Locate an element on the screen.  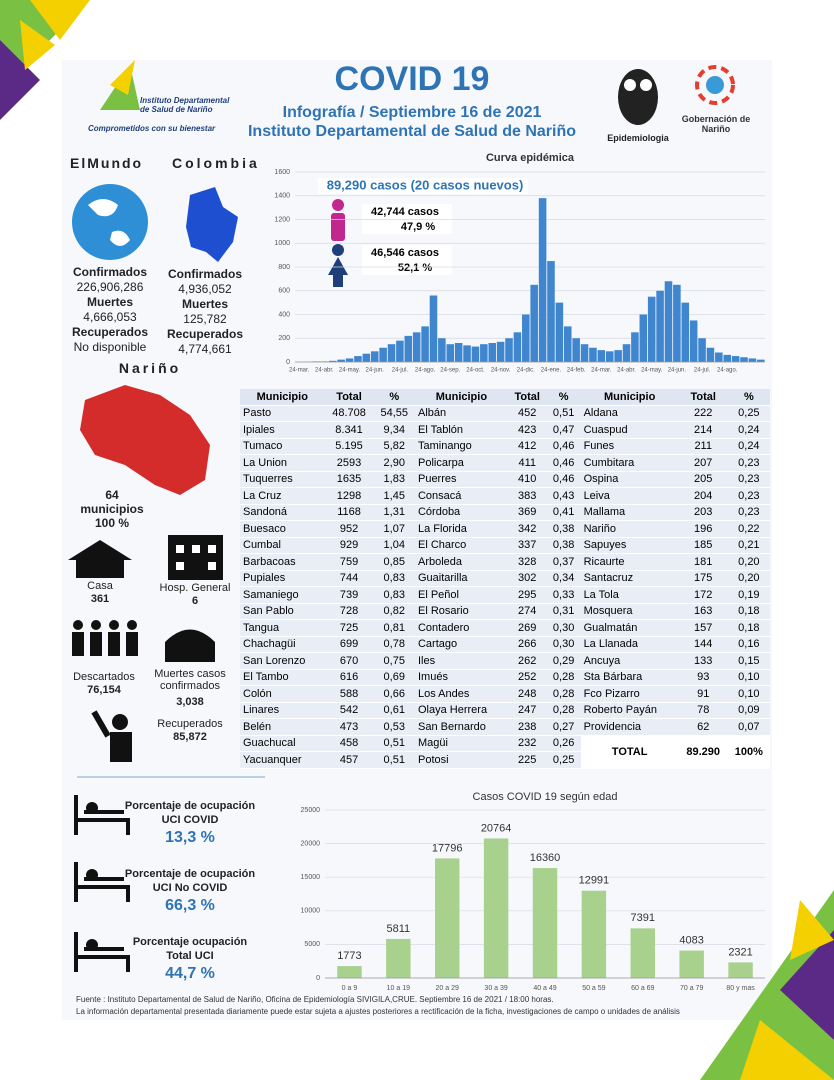
table-cell: 725 is located at coordinates (349, 628).